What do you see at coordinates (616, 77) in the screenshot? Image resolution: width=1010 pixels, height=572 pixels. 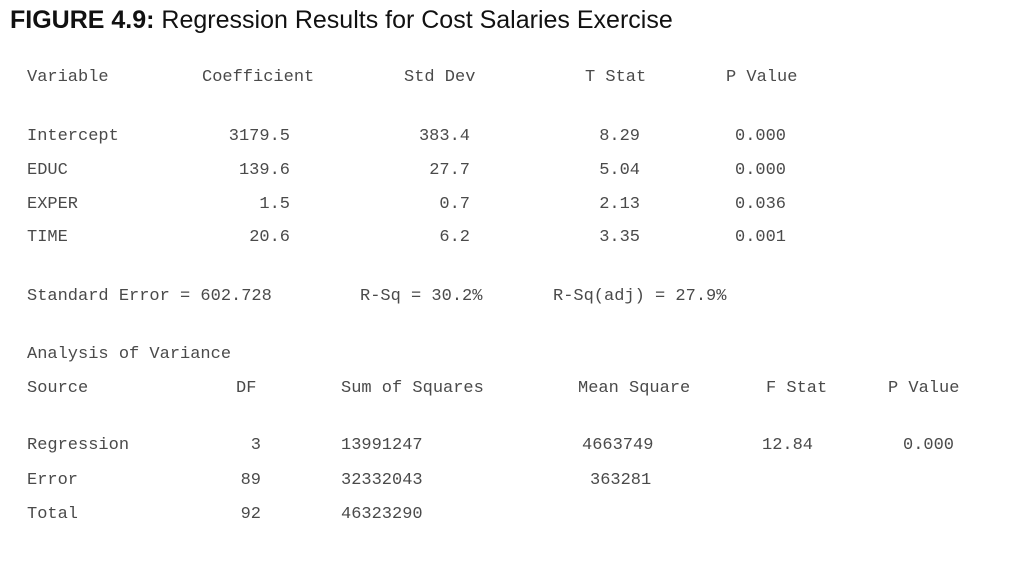 I see `header-t-stat: T Stat` at bounding box center [616, 77].